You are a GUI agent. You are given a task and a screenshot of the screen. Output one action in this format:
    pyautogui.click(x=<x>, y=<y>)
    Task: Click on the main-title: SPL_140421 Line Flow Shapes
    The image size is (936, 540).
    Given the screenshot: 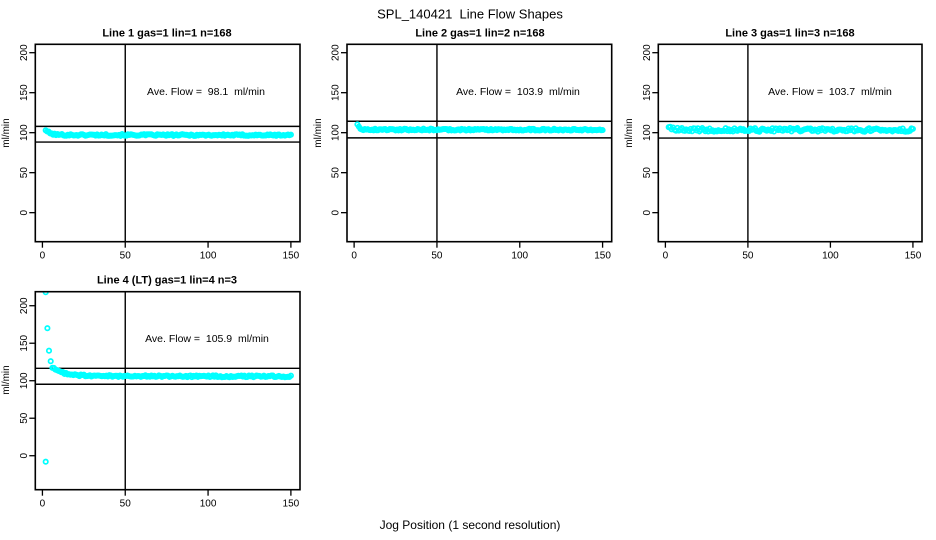 What is the action you would take?
    pyautogui.click(x=470, y=14)
    